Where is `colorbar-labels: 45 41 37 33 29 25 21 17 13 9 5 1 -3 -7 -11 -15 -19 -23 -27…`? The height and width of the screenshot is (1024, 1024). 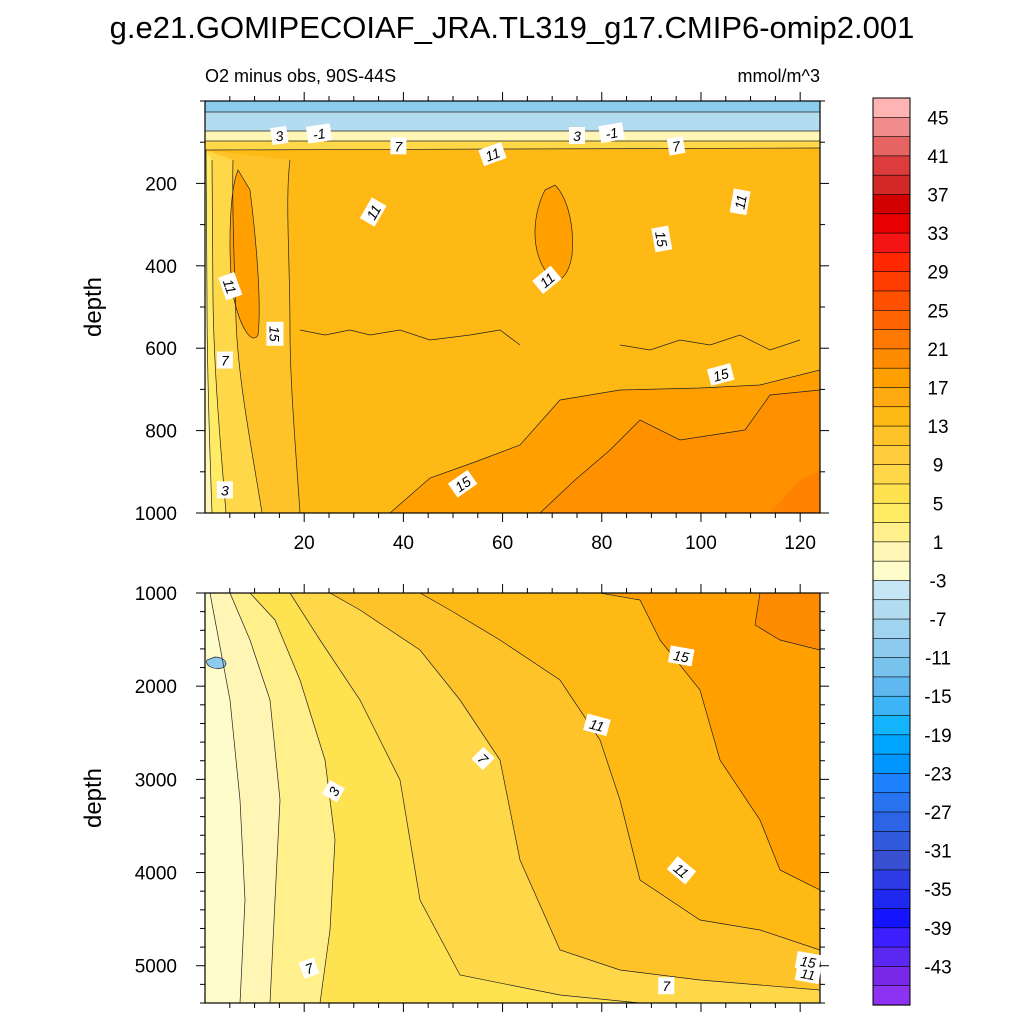
colorbar-labels: 45 41 37 33 29 25 21 17 13 9 5 1 -3 -7 -11 -15 -19 -23 -27… is located at coordinates (937, 543).